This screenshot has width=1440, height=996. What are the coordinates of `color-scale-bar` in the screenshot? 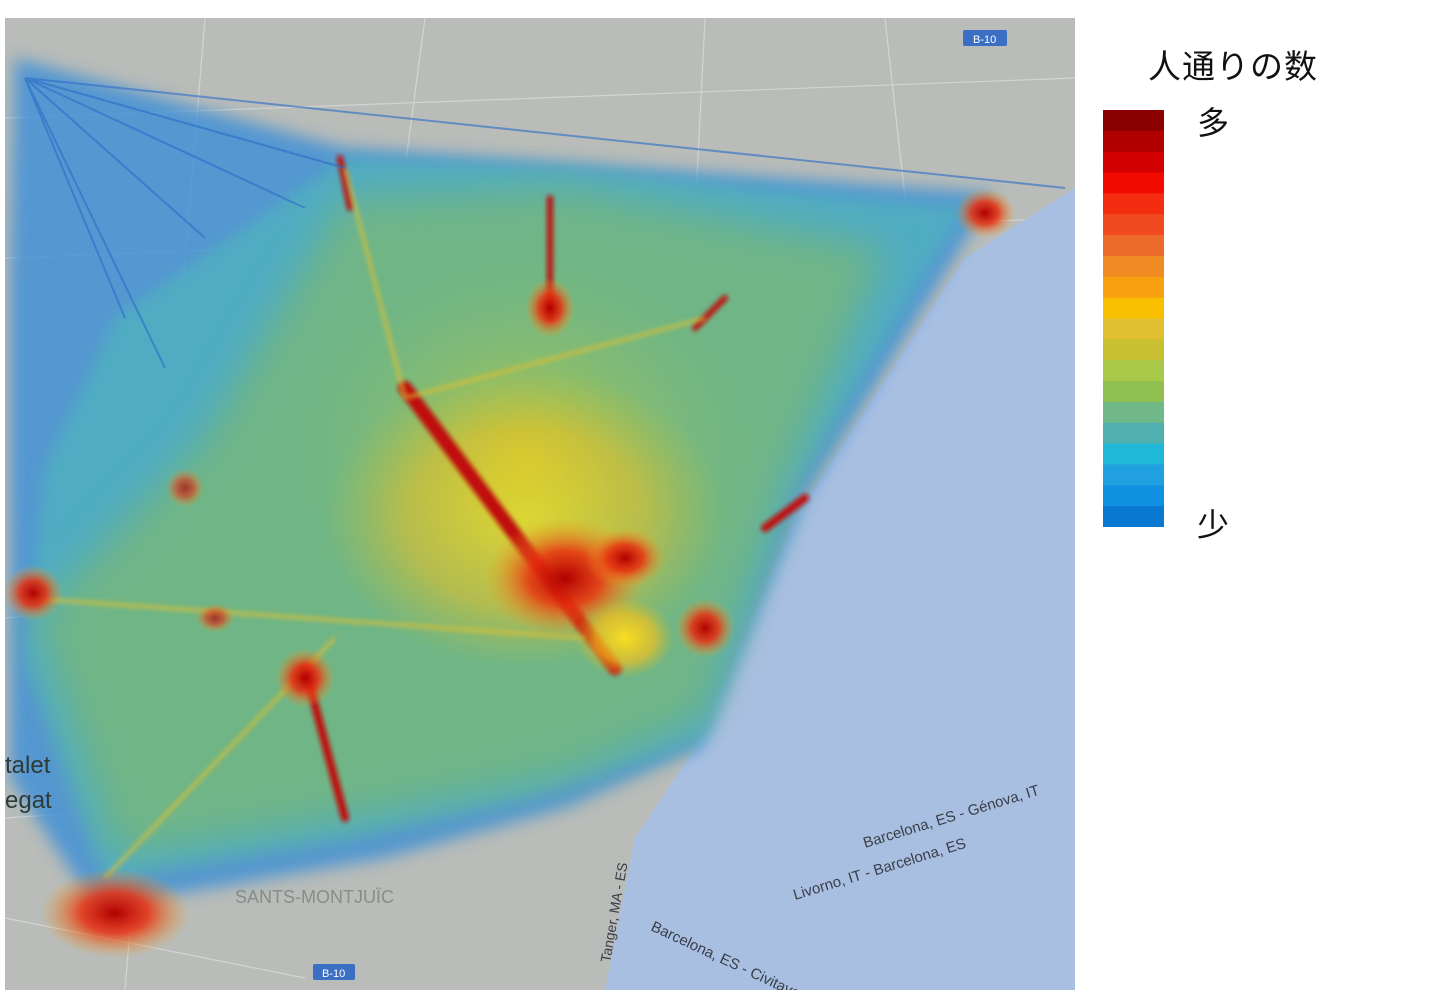 It's located at (1133, 318).